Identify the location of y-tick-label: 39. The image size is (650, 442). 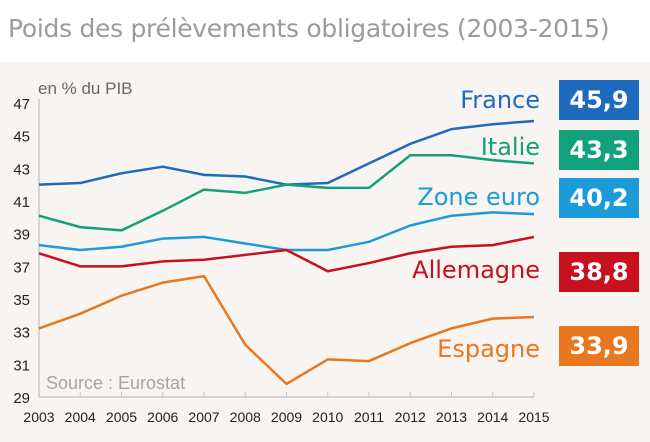
(21, 235).